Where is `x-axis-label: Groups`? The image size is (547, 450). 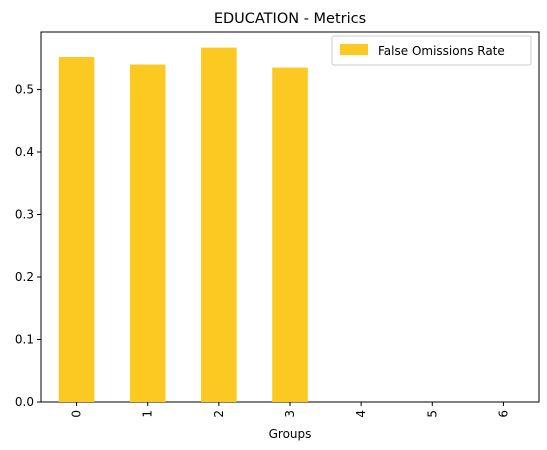 x-axis-label: Groups is located at coordinates (290, 434).